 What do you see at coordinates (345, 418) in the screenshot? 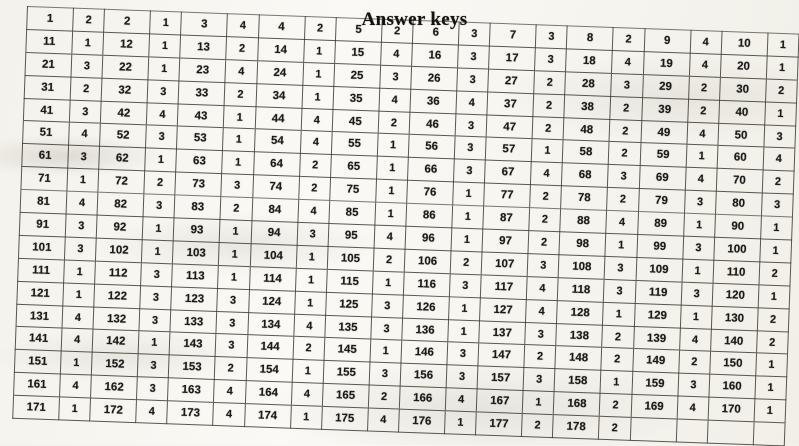
I see `question-number-cell: 175` at bounding box center [345, 418].